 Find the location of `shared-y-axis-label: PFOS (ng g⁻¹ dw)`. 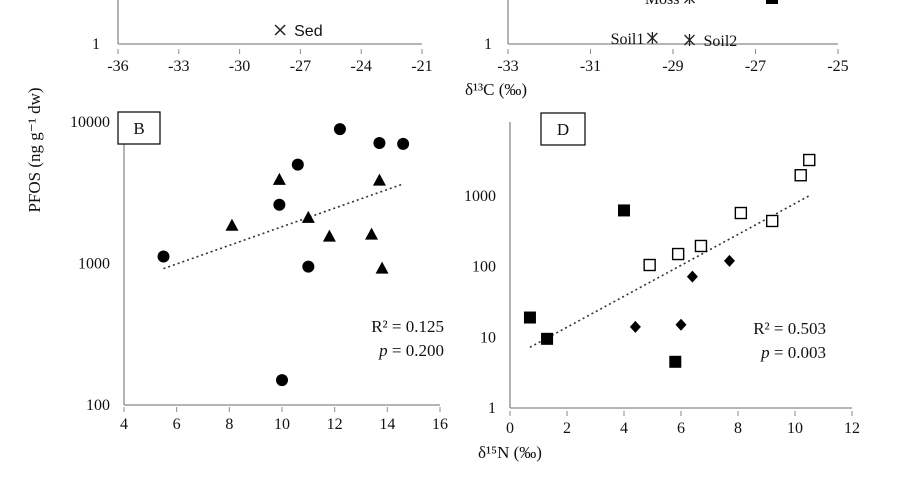

shared-y-axis-label: PFOS (ng g⁻¹ dw) is located at coordinates (34, 149).